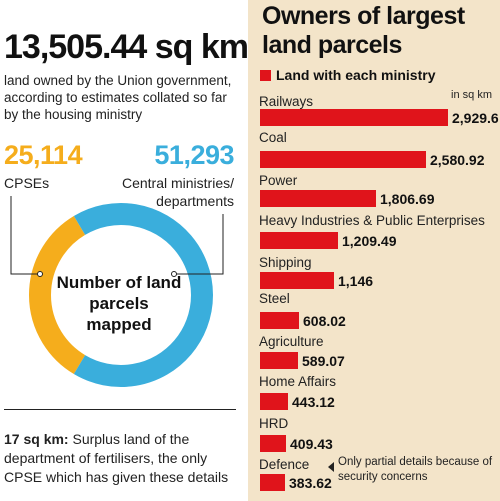  Describe the element at coordinates (331, 467) in the screenshot. I see `annotation-arrow-icon` at that location.